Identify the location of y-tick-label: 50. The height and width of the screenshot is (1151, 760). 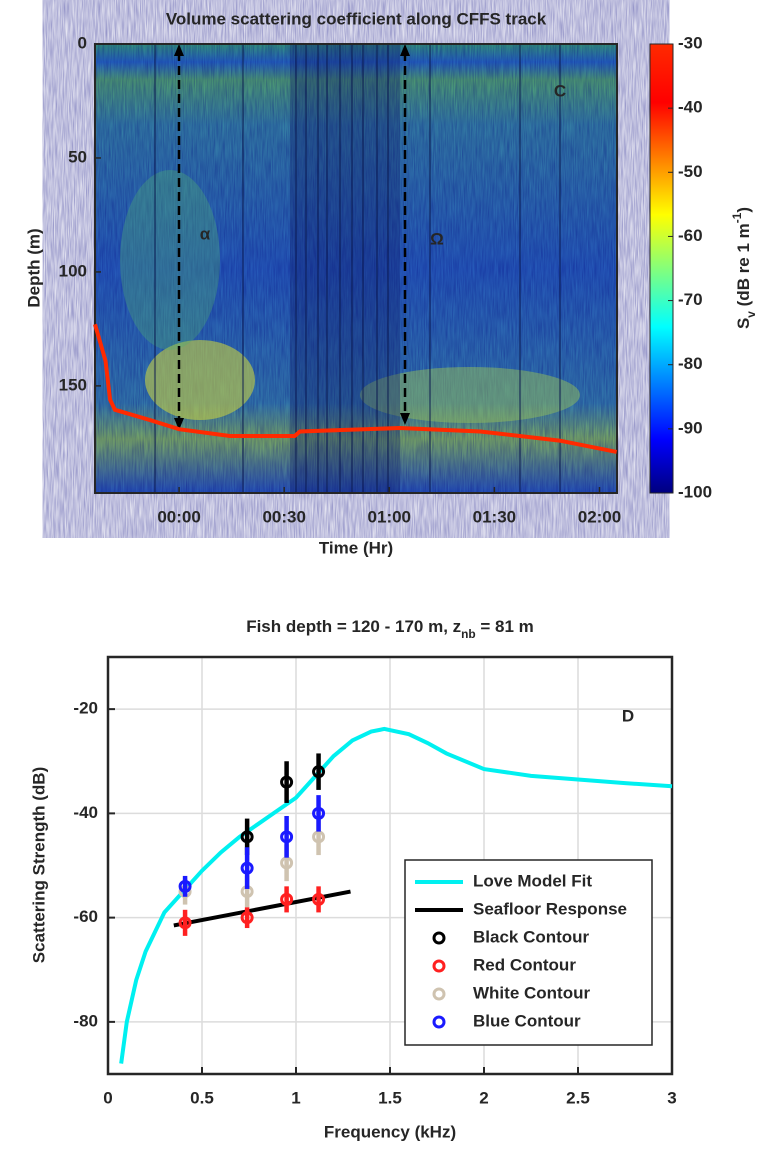
(77, 156).